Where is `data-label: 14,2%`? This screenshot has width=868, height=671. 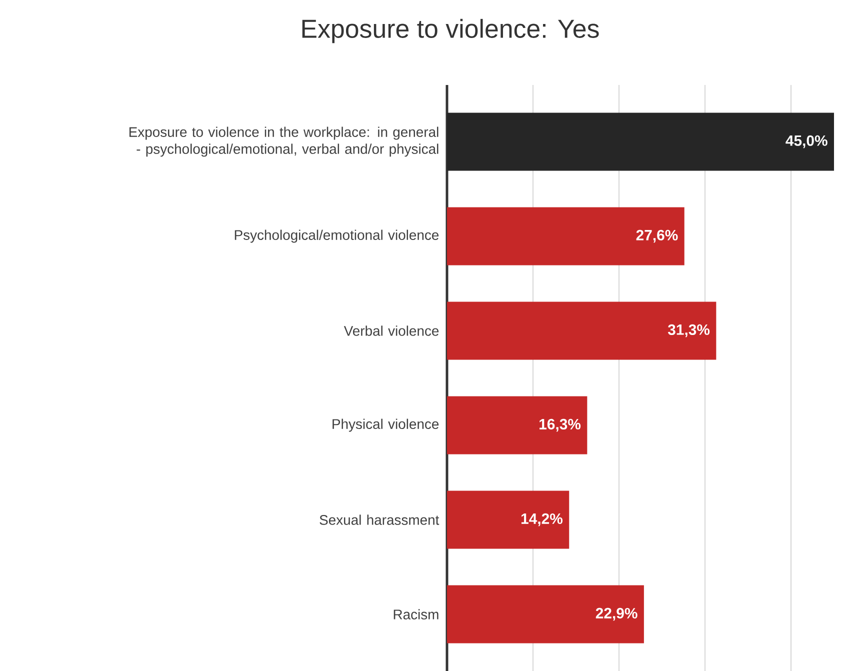
data-label: 14,2% is located at coordinates (542, 519).